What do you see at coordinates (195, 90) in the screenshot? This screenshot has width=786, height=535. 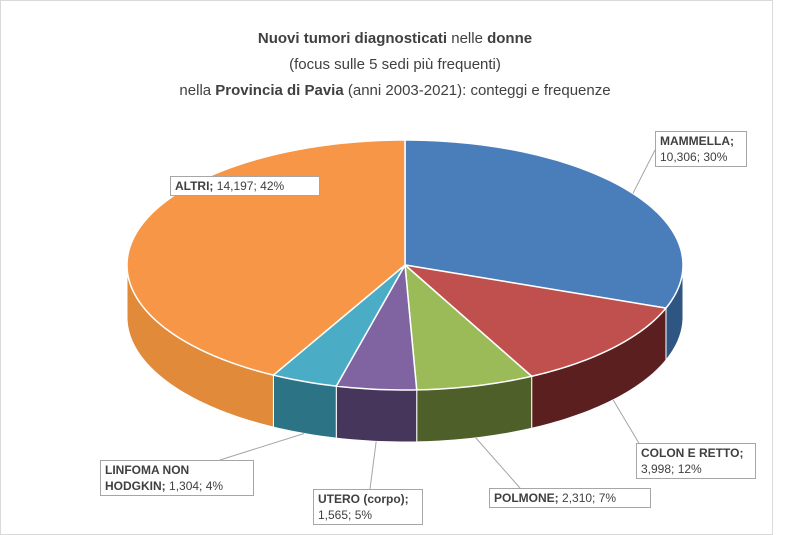 I see `title-segment: nella` at bounding box center [195, 90].